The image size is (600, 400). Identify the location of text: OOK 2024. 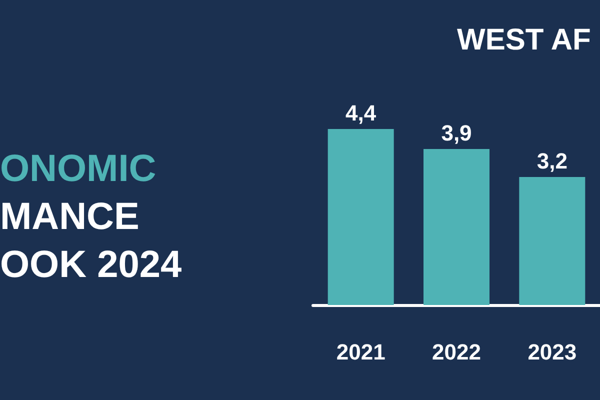
(91, 265).